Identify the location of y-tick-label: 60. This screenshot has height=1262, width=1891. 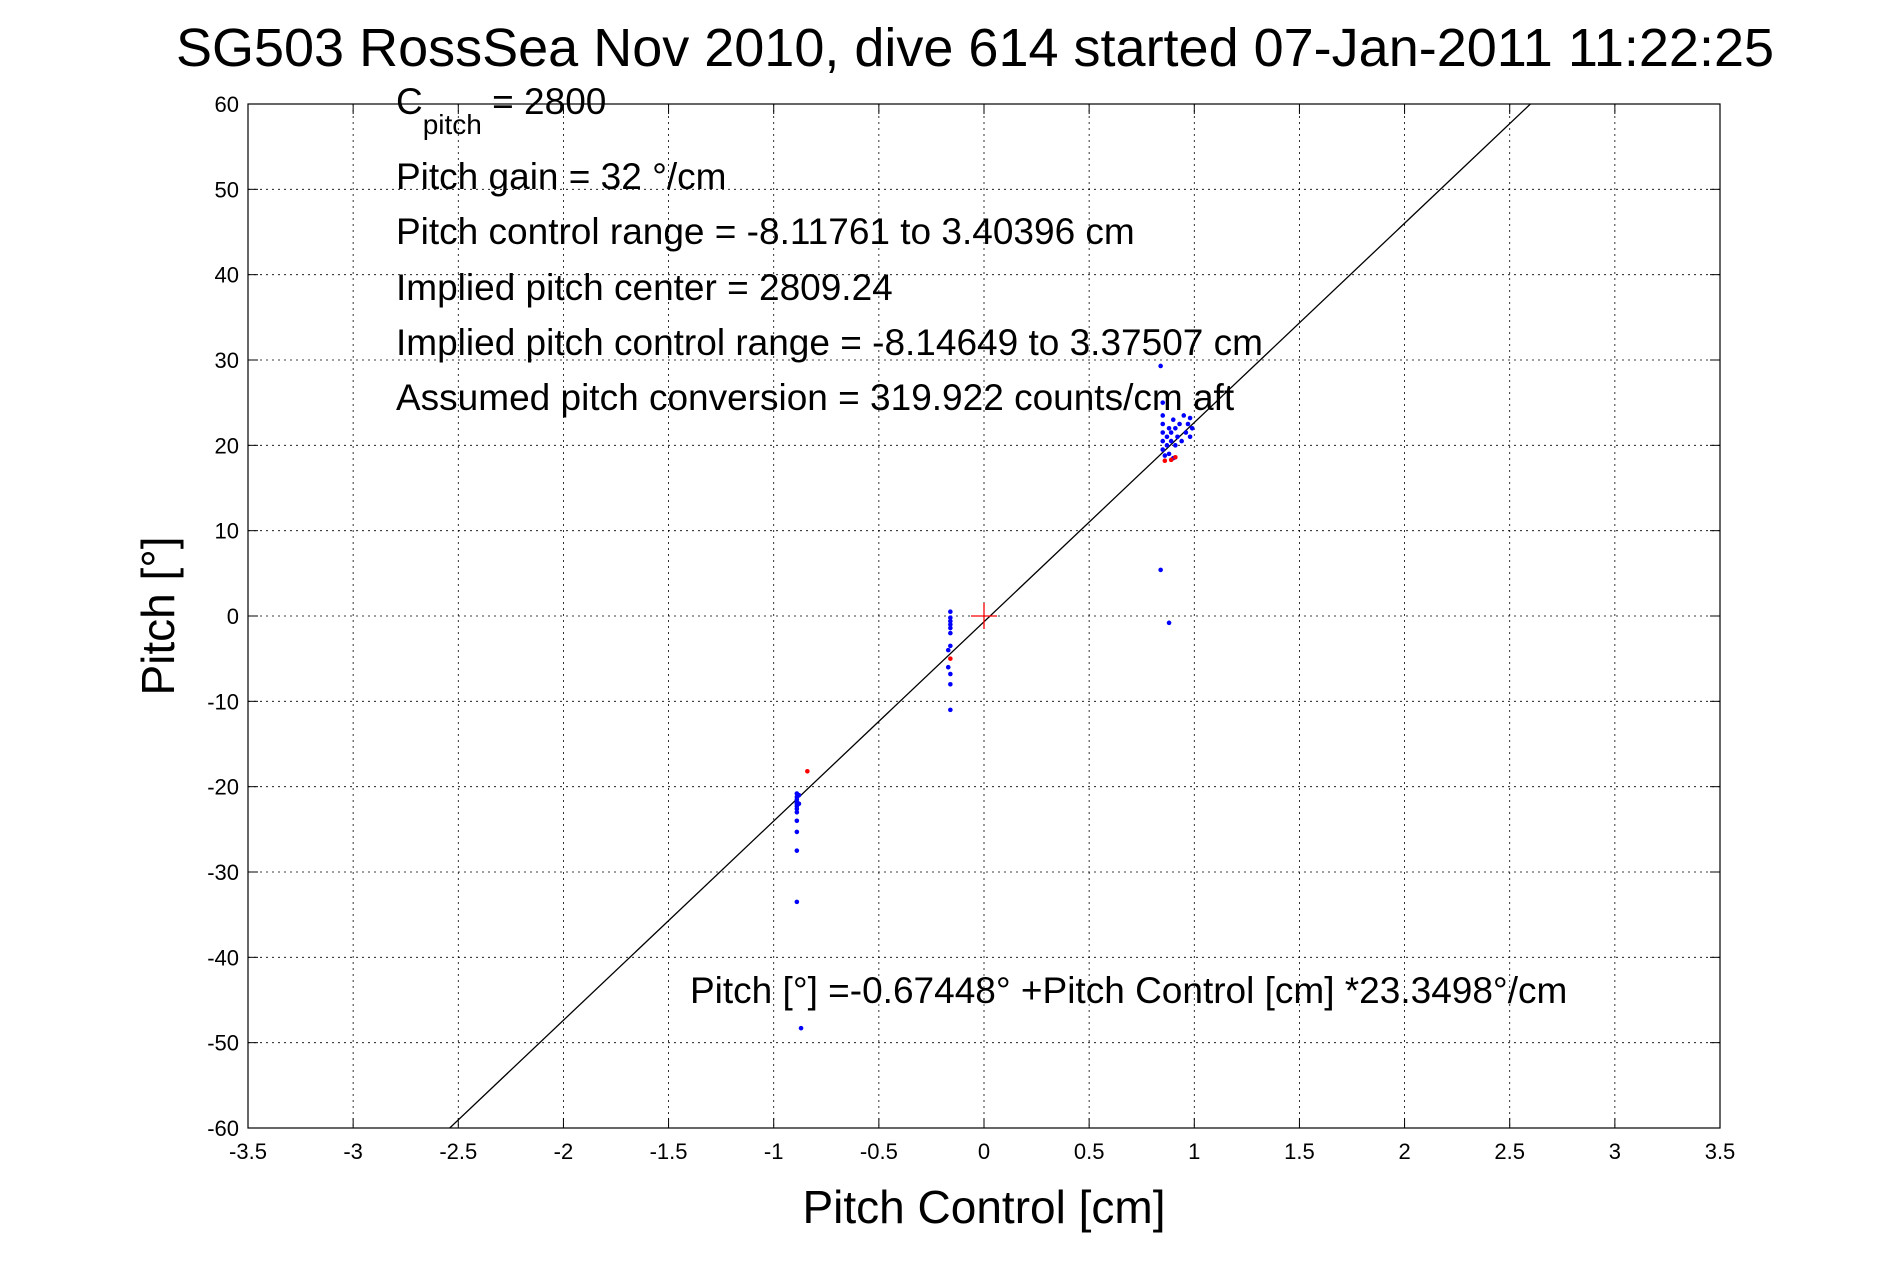
(227, 104).